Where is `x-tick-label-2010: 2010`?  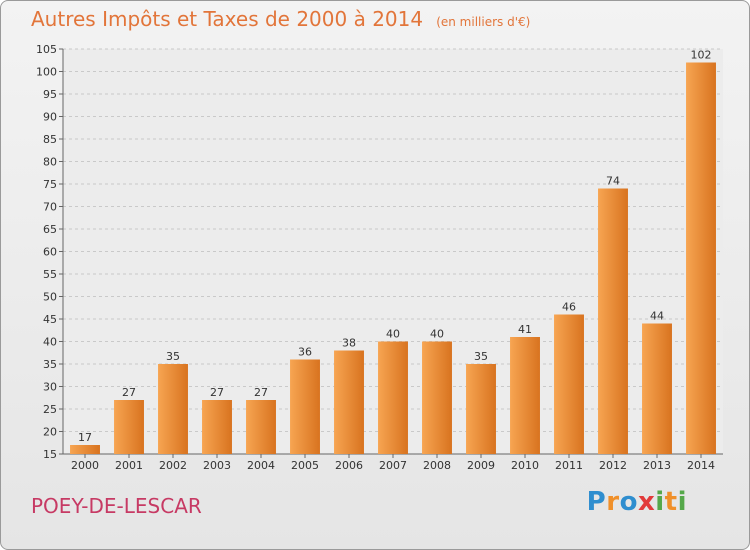 x-tick-label-2010: 2010 is located at coordinates (525, 465).